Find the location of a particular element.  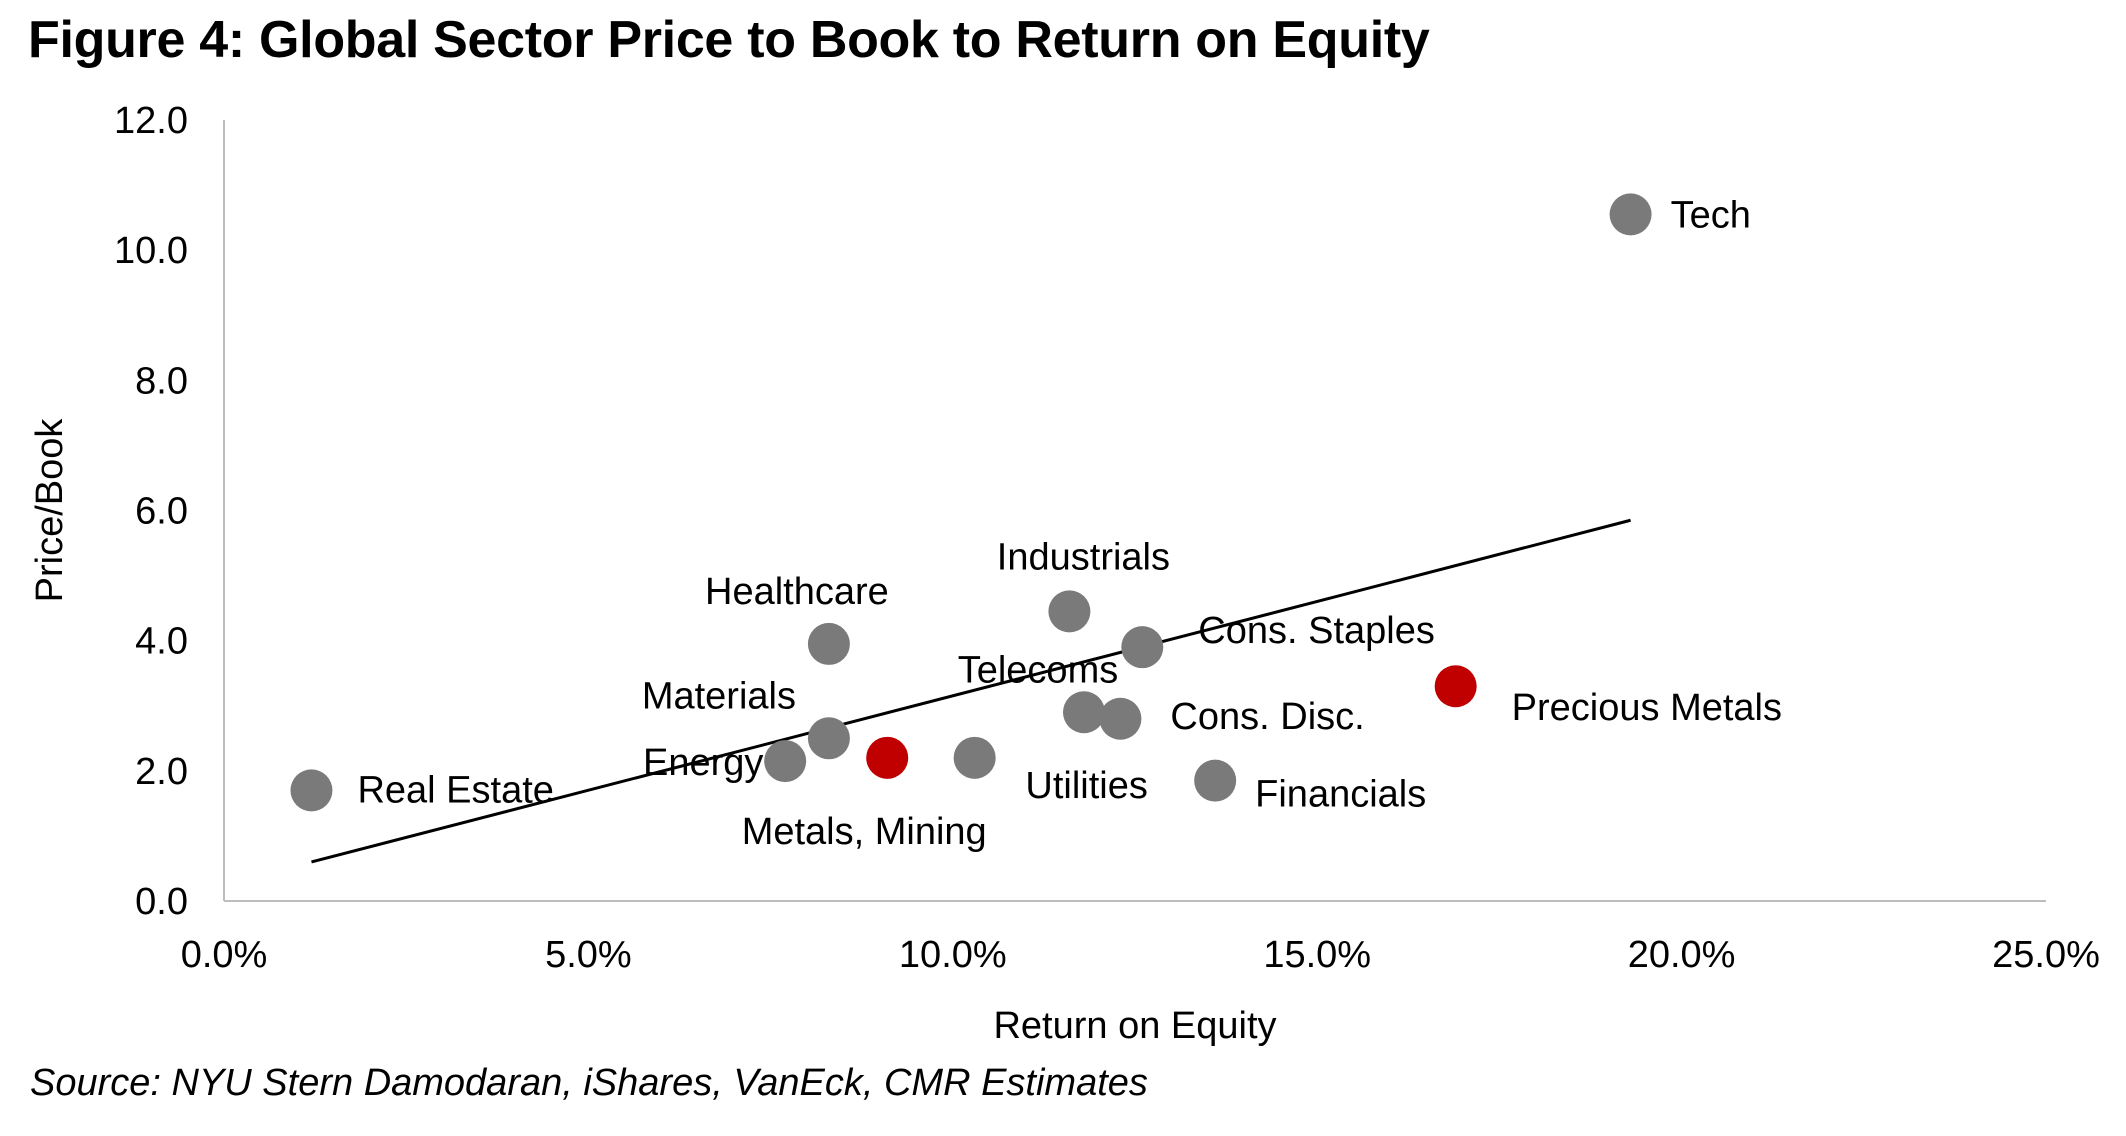

y-tick-label: 12.0 is located at coordinates (151, 121).